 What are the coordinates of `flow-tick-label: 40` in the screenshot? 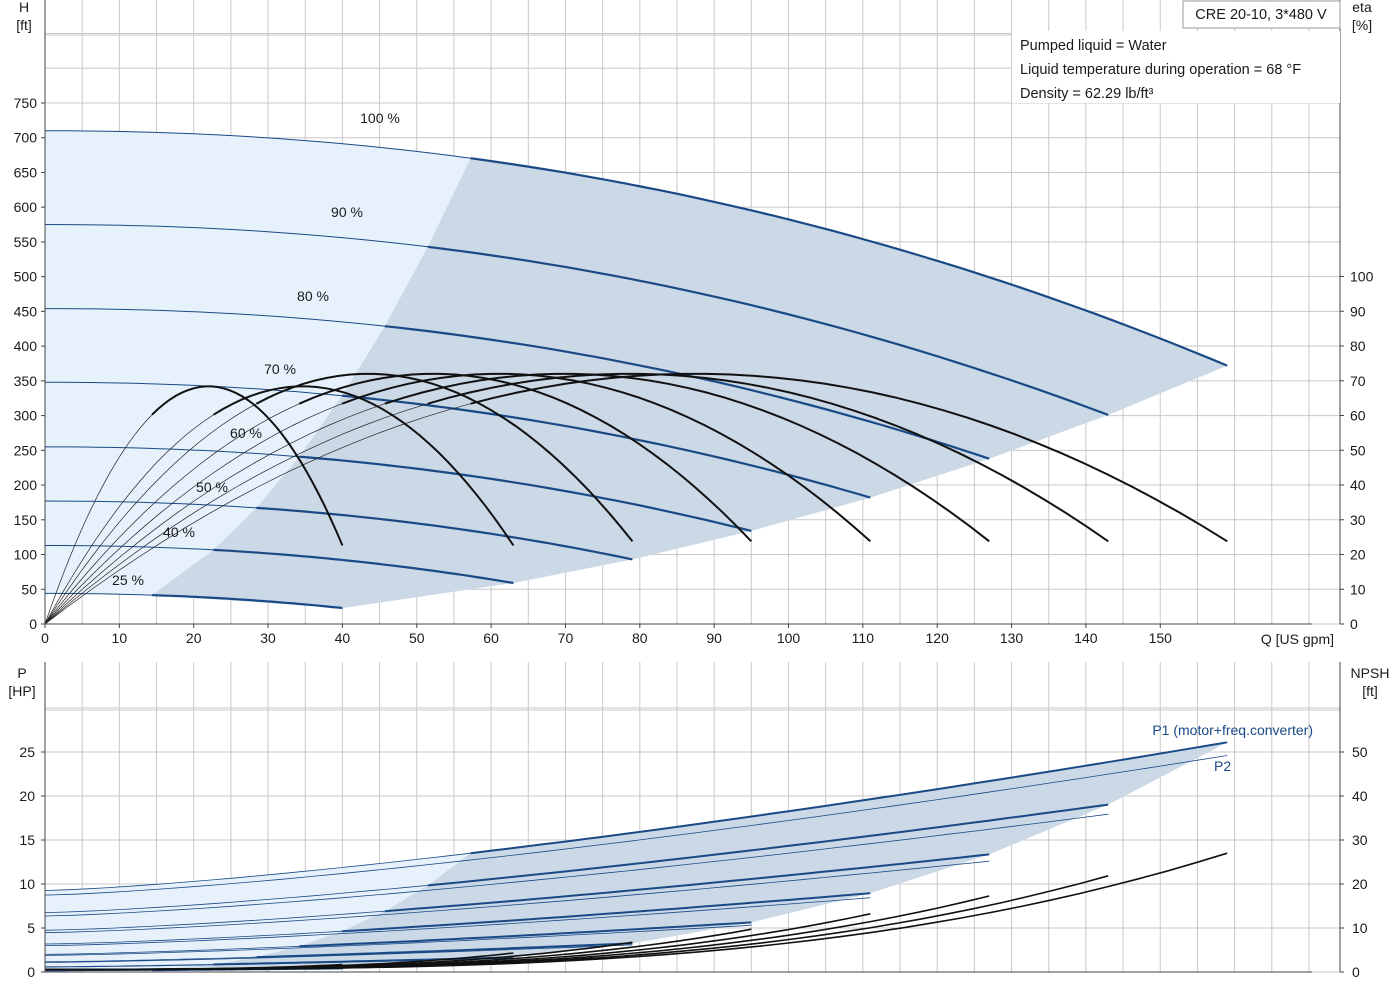 It's located at (343, 638).